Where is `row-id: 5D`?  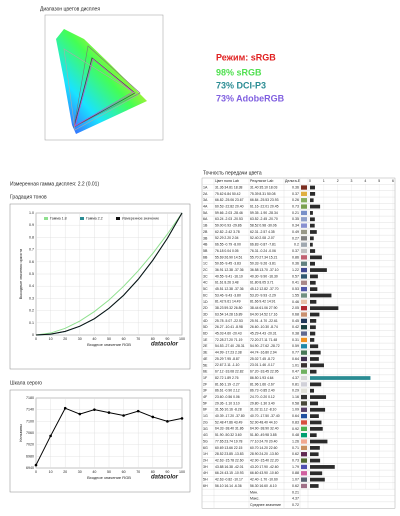
row-id: 5D is located at coordinates (205, 327).